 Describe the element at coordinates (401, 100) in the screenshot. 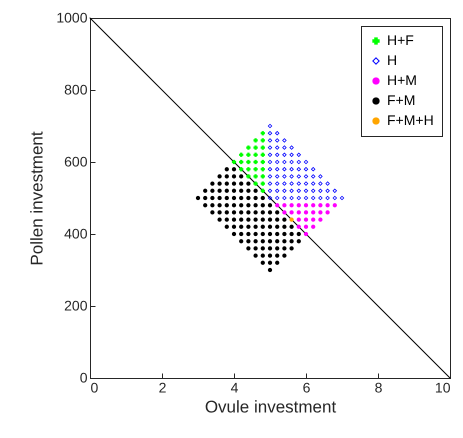

I see `legend-label: F+M` at that location.